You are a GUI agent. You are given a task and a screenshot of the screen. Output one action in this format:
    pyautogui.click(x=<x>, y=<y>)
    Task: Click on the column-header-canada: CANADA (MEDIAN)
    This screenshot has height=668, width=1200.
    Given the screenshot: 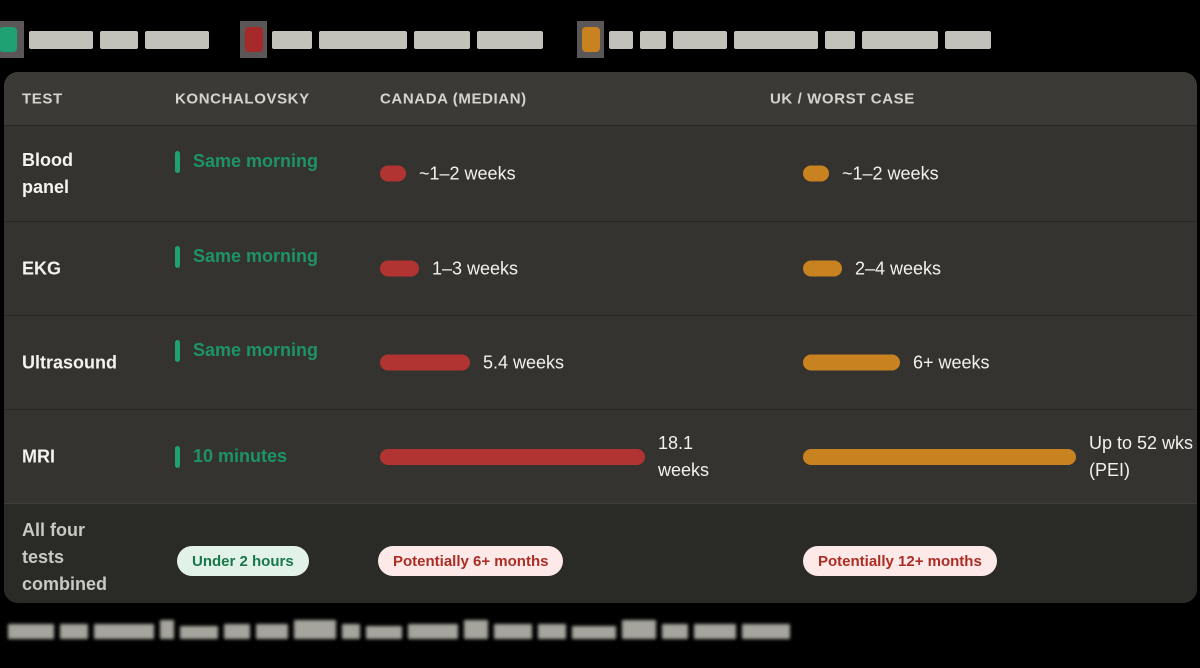 What is the action you would take?
    pyautogui.click(x=453, y=98)
    